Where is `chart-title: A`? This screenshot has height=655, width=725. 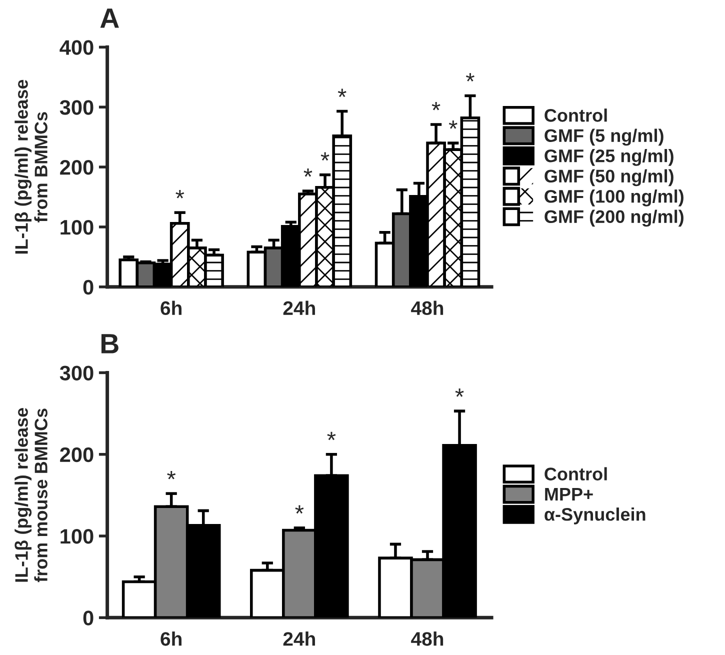
chart-title: A is located at coordinates (109, 18).